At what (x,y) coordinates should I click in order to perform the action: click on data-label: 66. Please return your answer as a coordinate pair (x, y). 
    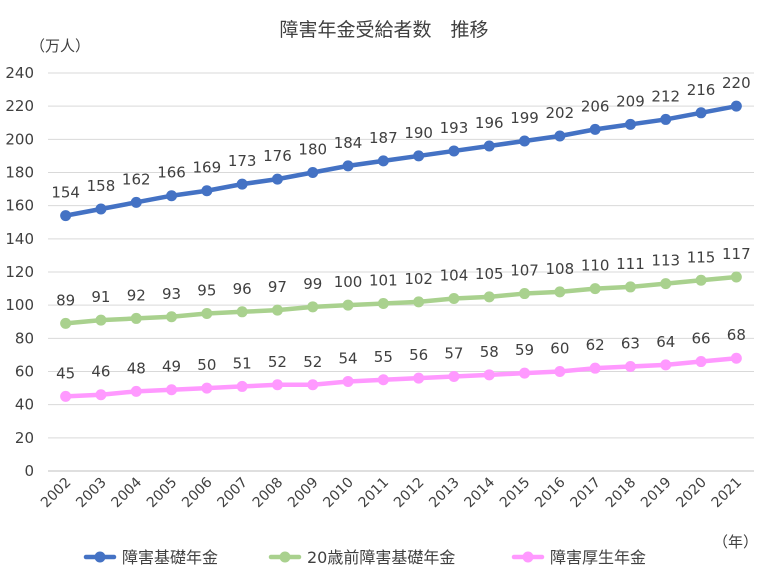
    Looking at the image, I should click on (701, 339).